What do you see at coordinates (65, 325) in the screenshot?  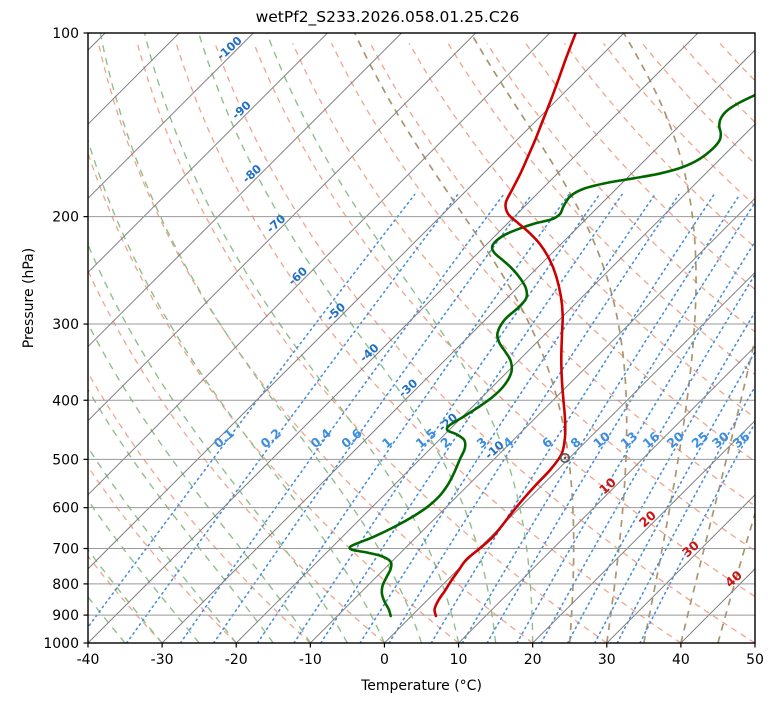 I see `y-tick-label: 300` at bounding box center [65, 325].